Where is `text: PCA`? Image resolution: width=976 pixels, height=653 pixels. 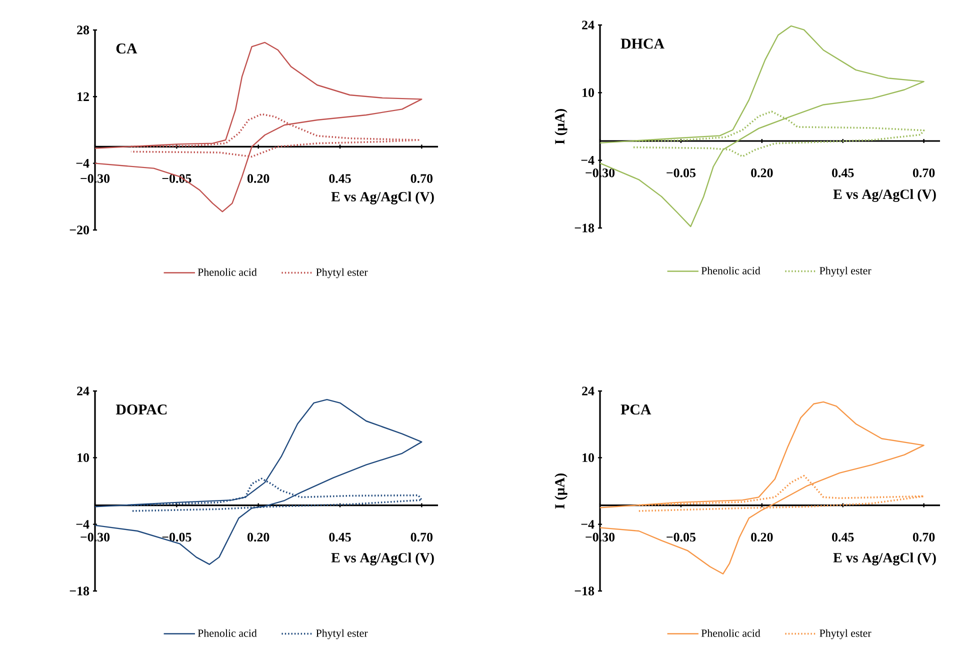 text: PCA is located at coordinates (636, 409).